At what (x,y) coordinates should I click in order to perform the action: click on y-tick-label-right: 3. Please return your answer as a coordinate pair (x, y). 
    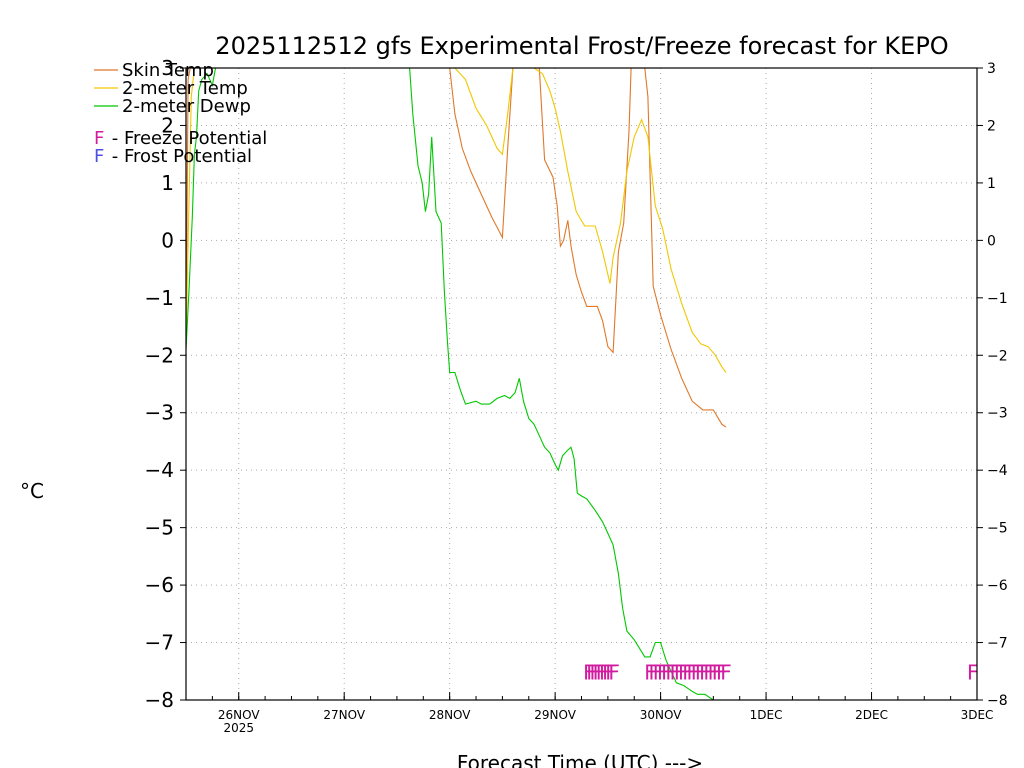
    Looking at the image, I should click on (991, 69).